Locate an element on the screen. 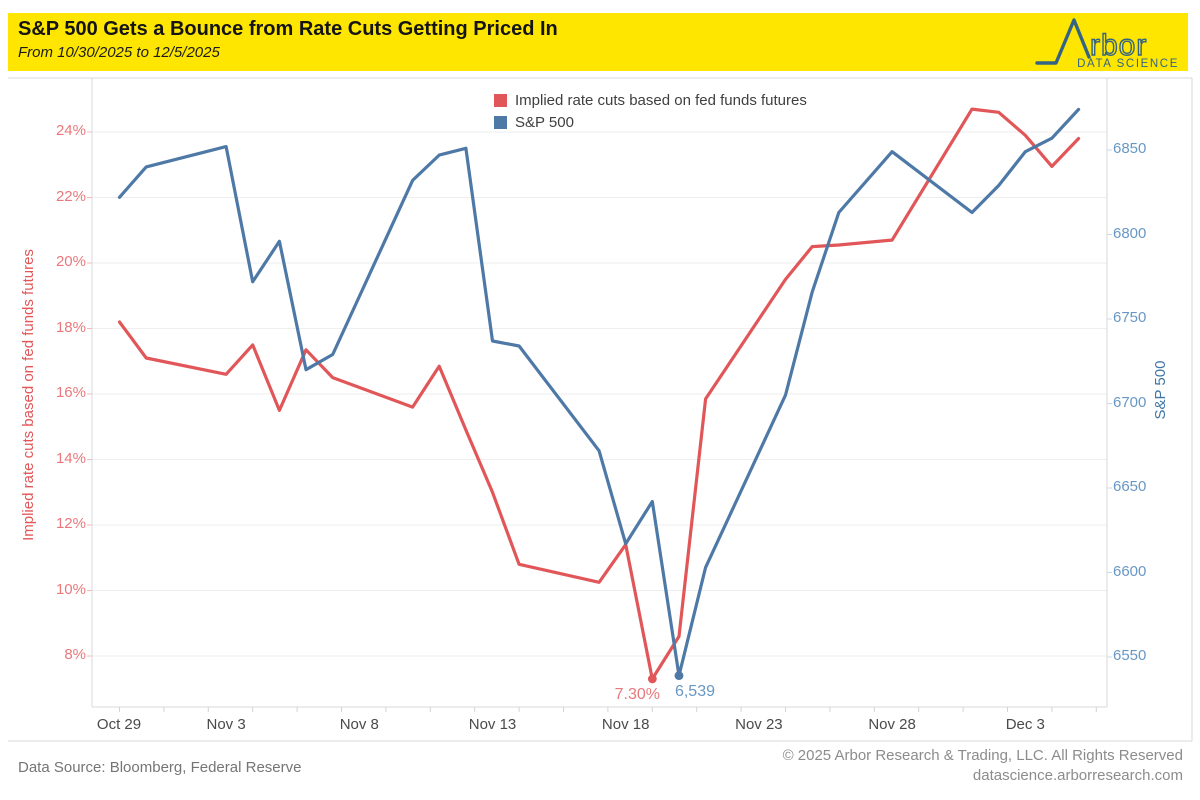  logo-wordmark: rbor is located at coordinates (1118, 45).